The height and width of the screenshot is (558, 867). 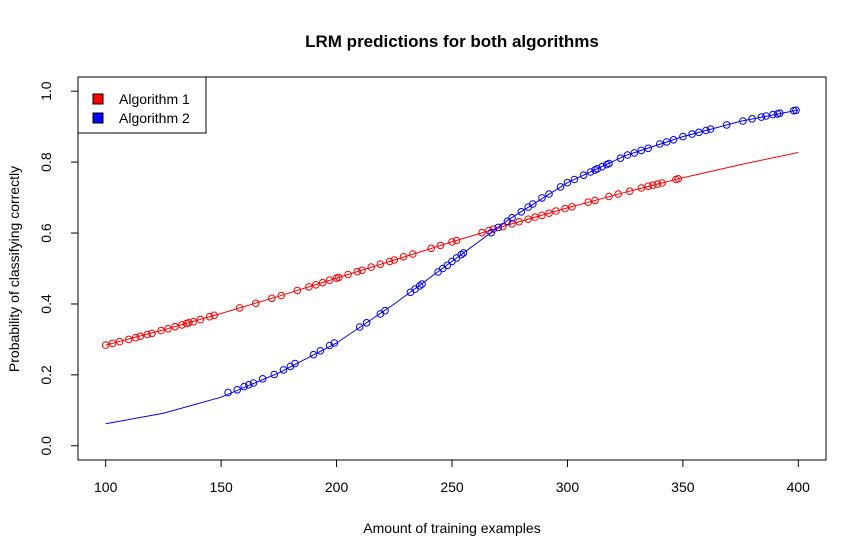 I want to click on y-tick-label: 0.6, so click(x=46, y=233).